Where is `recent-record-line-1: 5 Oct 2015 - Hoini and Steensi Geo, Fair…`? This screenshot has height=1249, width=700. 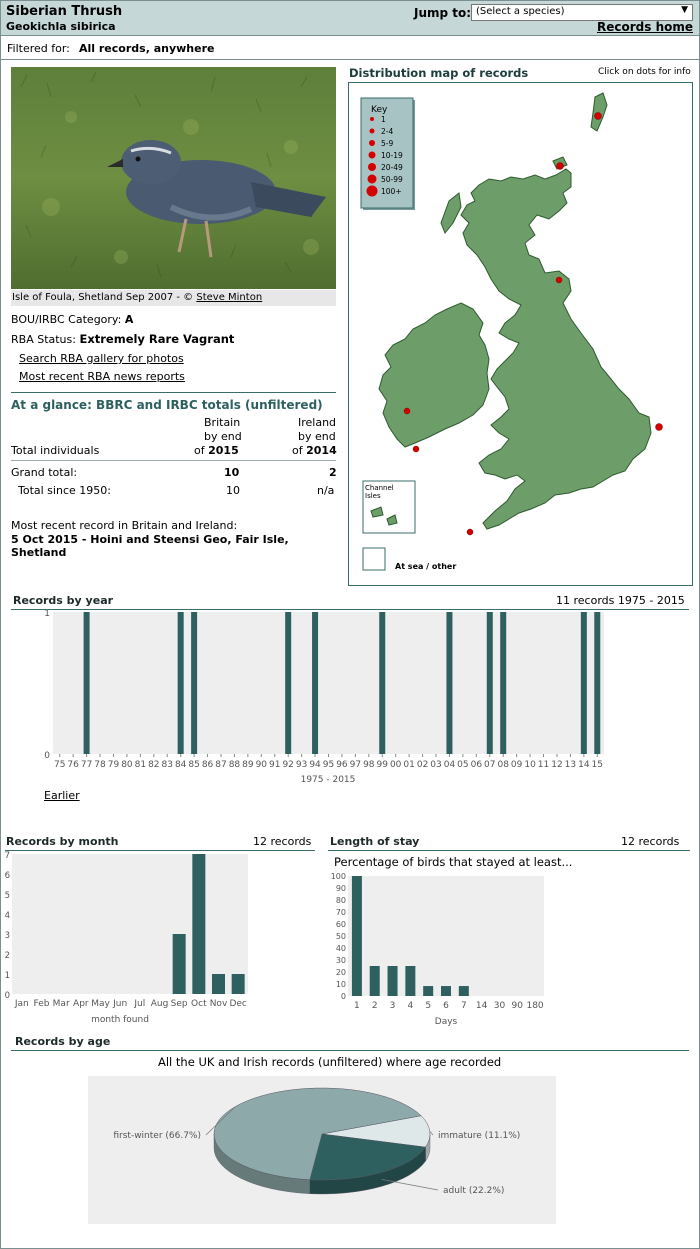
recent-record-line-1: 5 Oct 2015 - Hoini and Steensi Geo, Fair… is located at coordinates (150, 539).